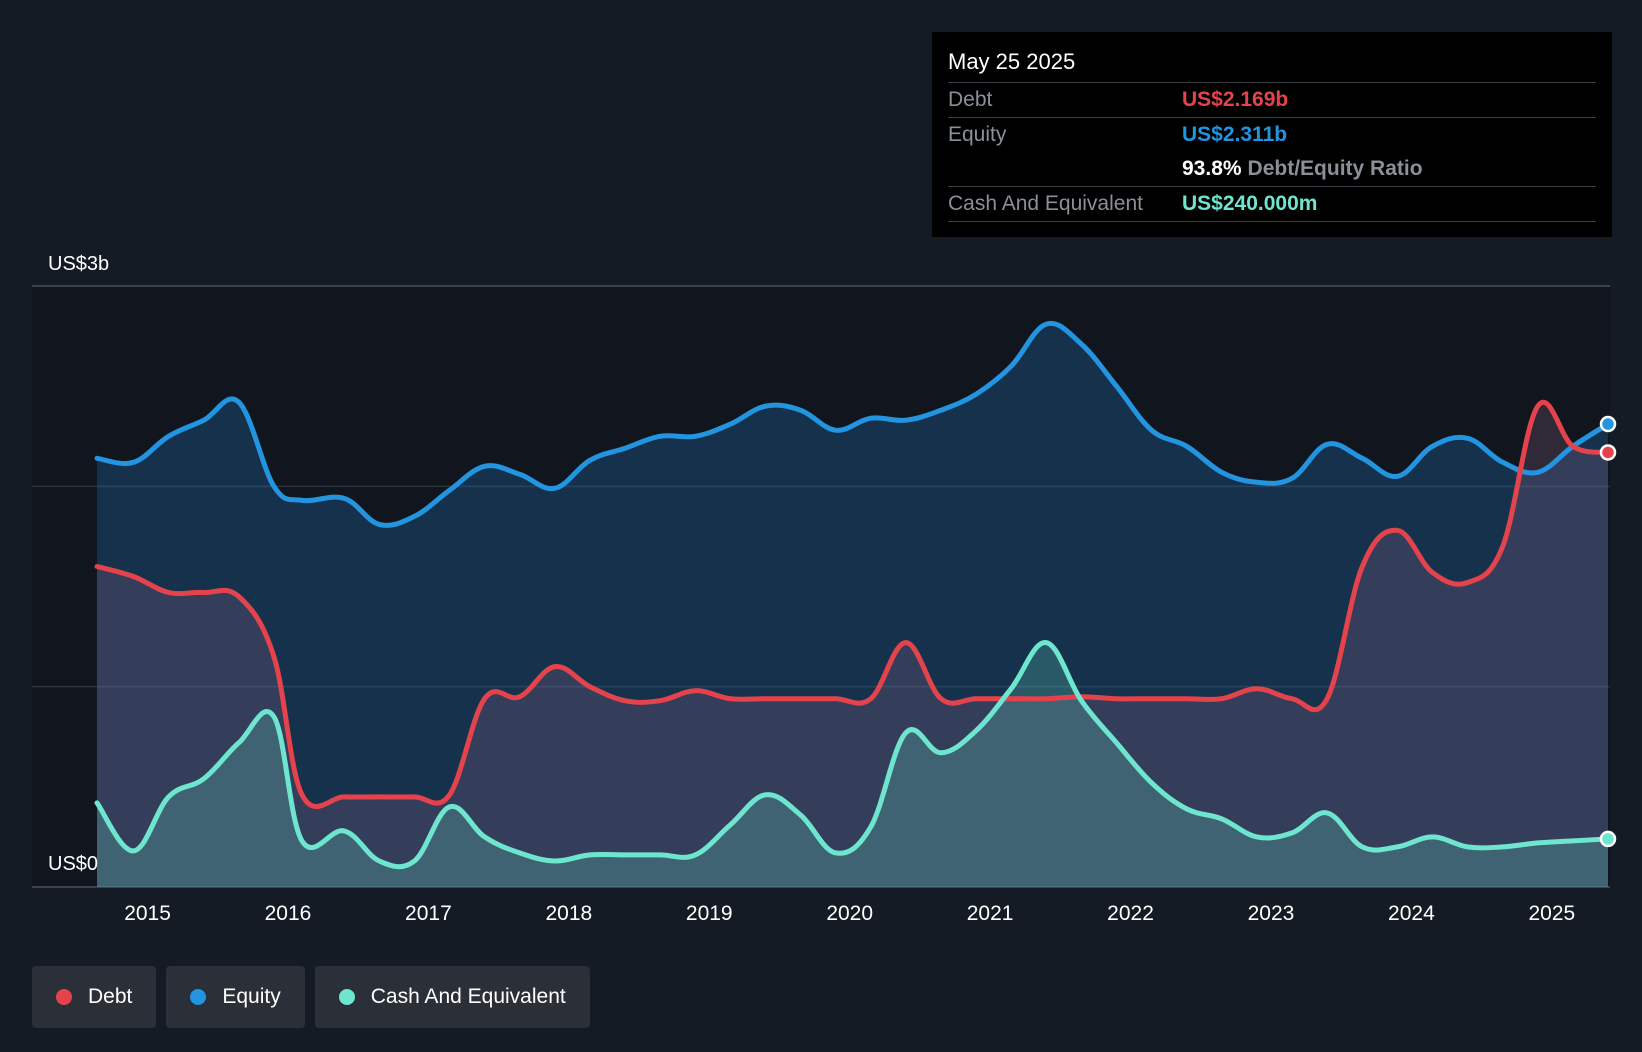 The image size is (1642, 1052). Describe the element at coordinates (849, 913) in the screenshot. I see `x-tick-2020: 2020` at that location.